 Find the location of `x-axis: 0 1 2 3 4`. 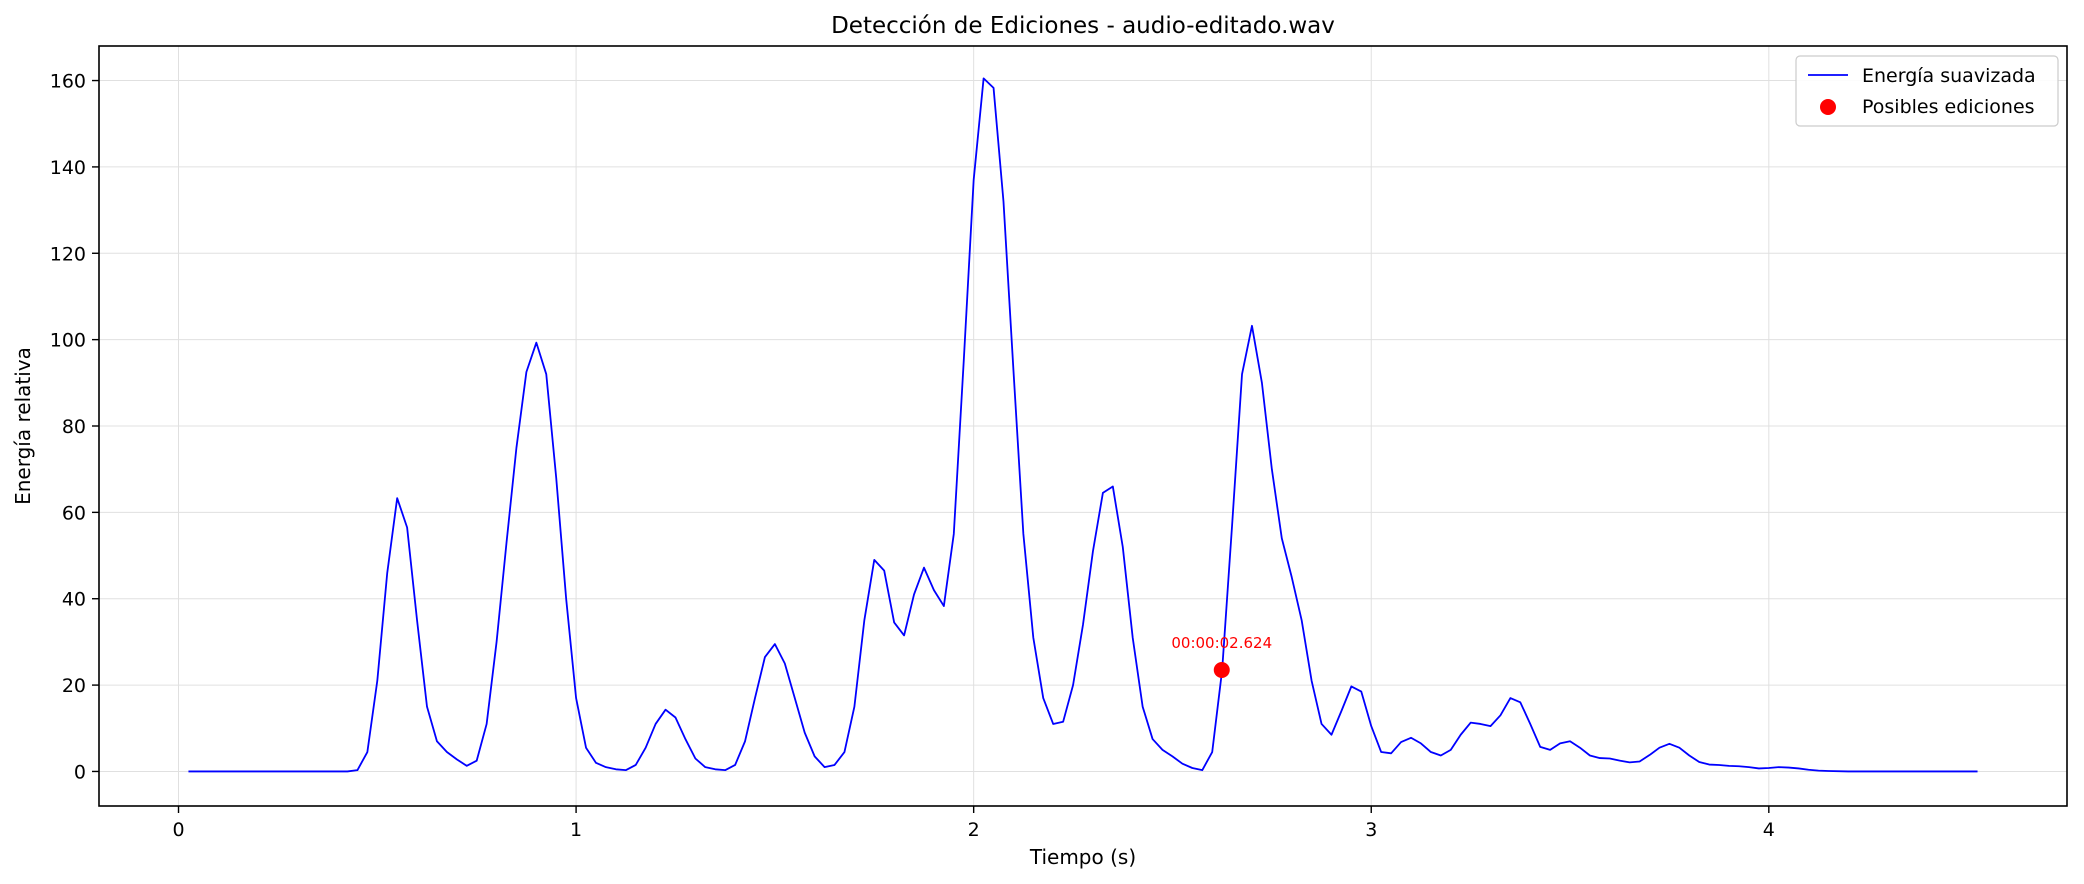

x-axis: 0 1 2 3 4 is located at coordinates (973, 823).